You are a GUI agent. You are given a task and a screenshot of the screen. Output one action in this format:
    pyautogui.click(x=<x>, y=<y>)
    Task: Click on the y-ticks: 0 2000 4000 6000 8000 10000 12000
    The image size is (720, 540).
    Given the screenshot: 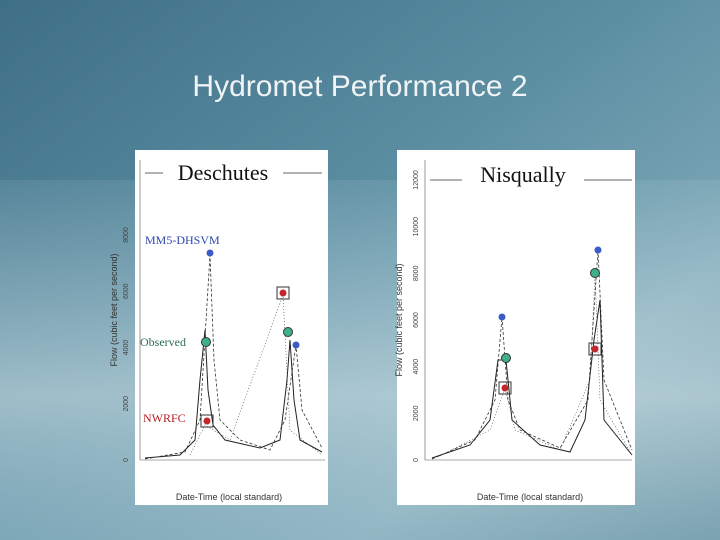 What is the action you would take?
    pyautogui.click(x=416, y=316)
    